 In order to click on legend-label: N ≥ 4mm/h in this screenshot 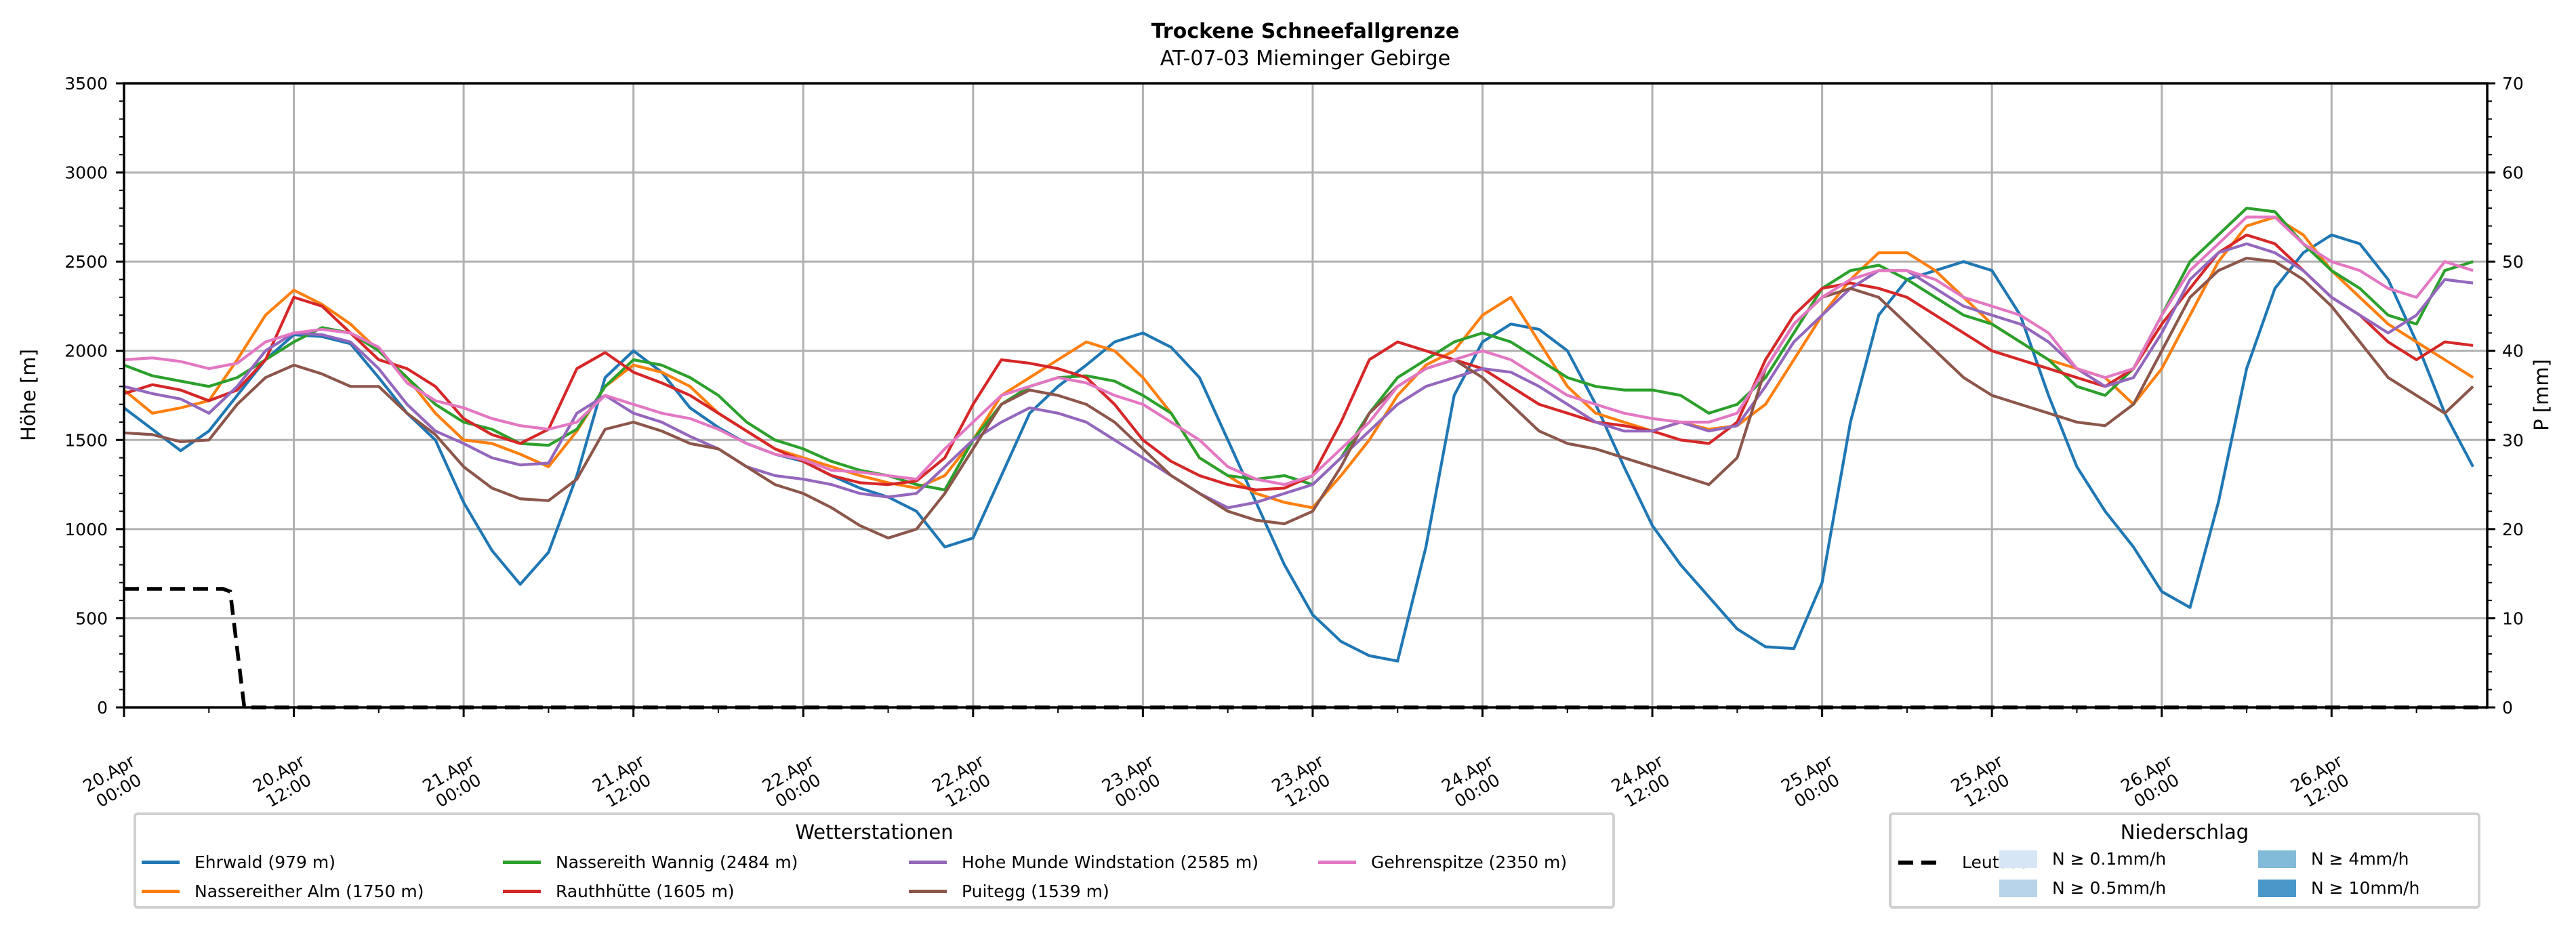, I will do `click(2360, 859)`.